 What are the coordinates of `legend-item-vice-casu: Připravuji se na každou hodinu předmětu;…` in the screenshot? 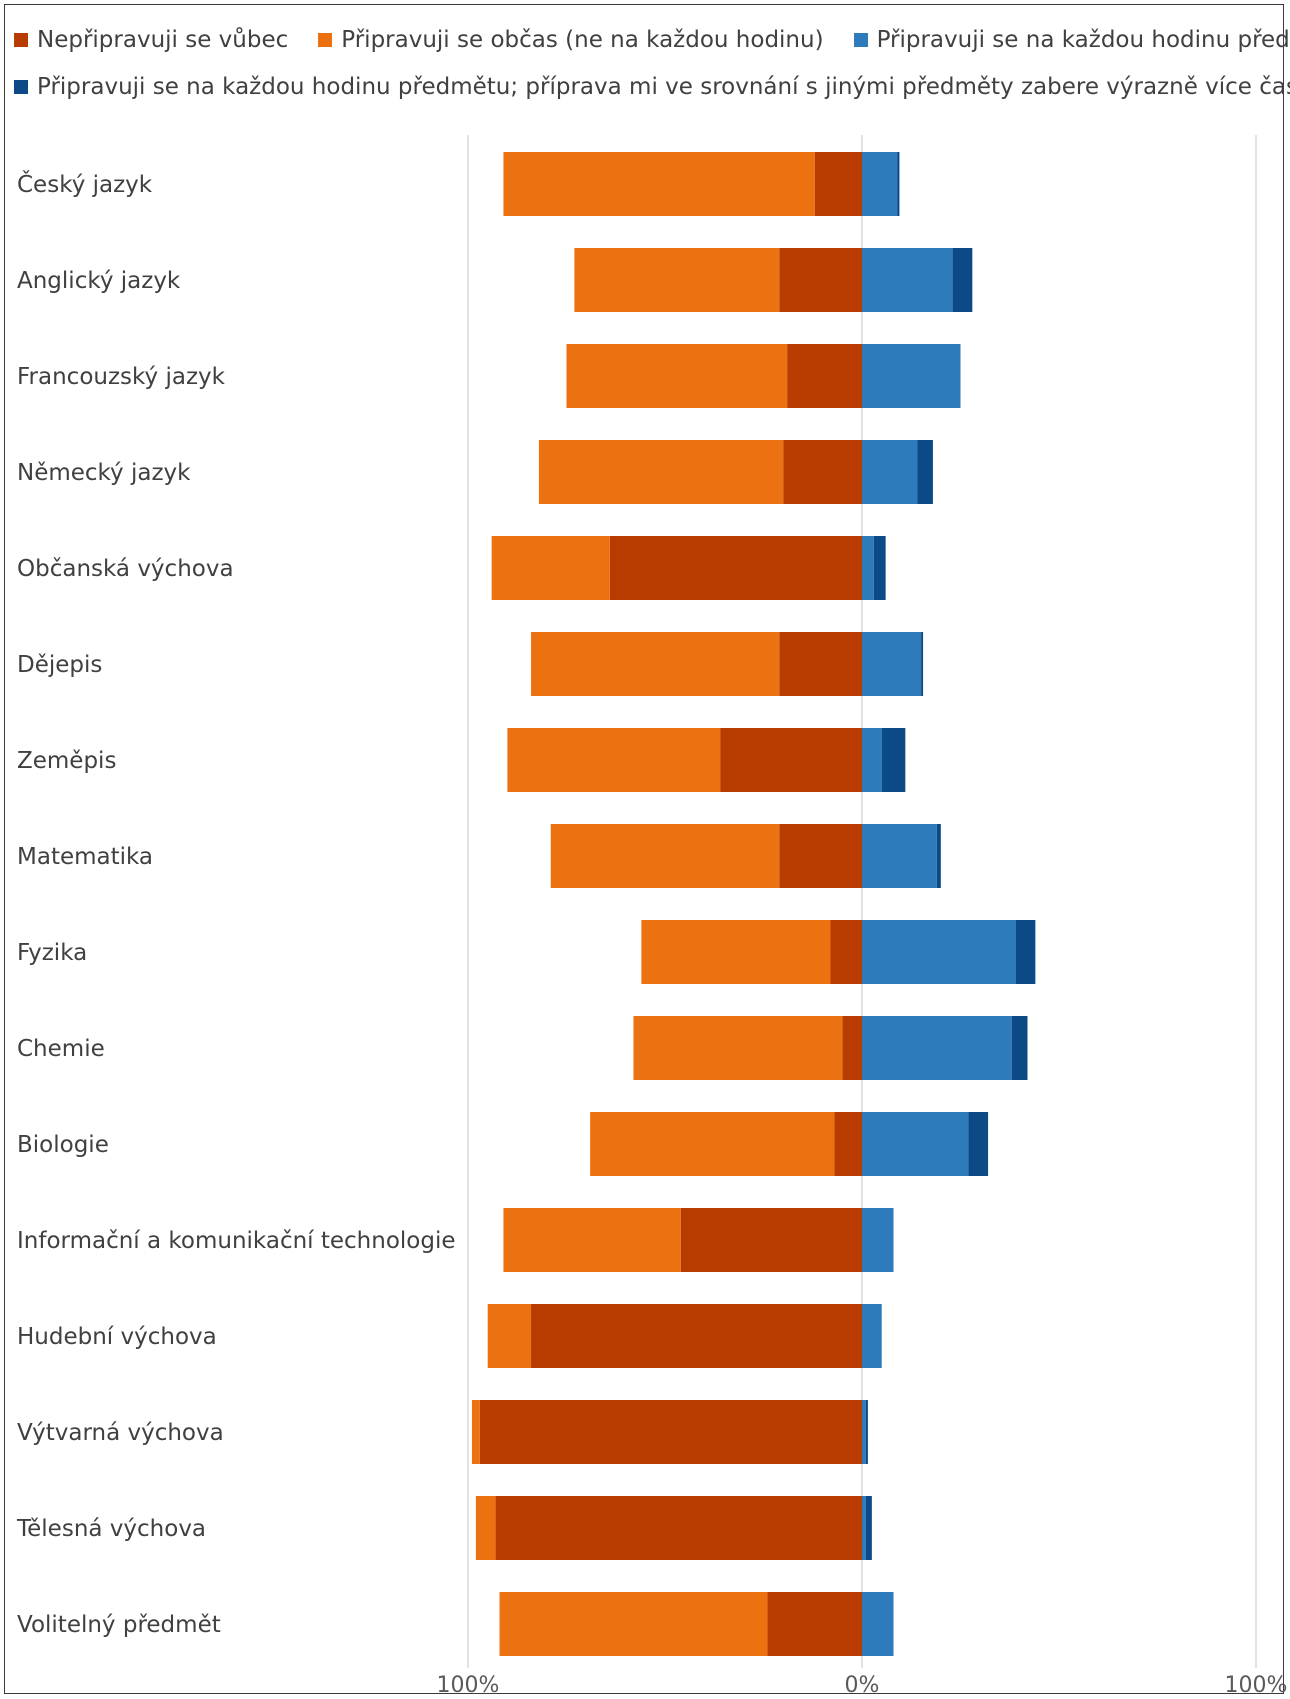 It's located at (652, 87).